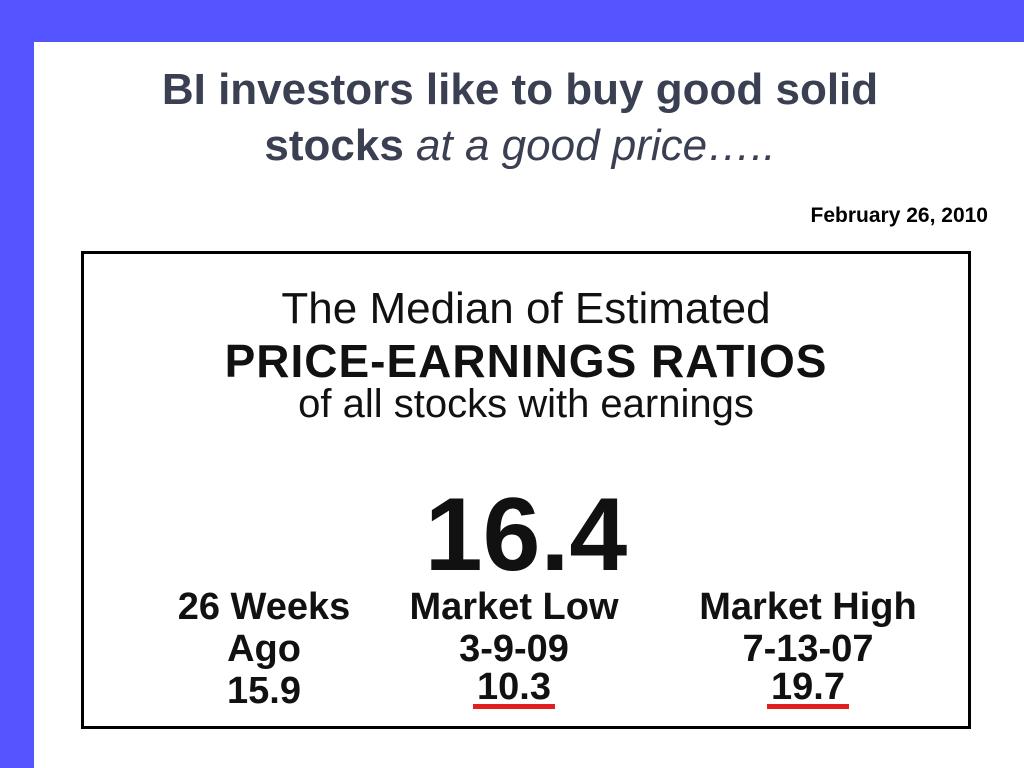 The height and width of the screenshot is (768, 1024). I want to click on column-head: Market Low, so click(514, 607).